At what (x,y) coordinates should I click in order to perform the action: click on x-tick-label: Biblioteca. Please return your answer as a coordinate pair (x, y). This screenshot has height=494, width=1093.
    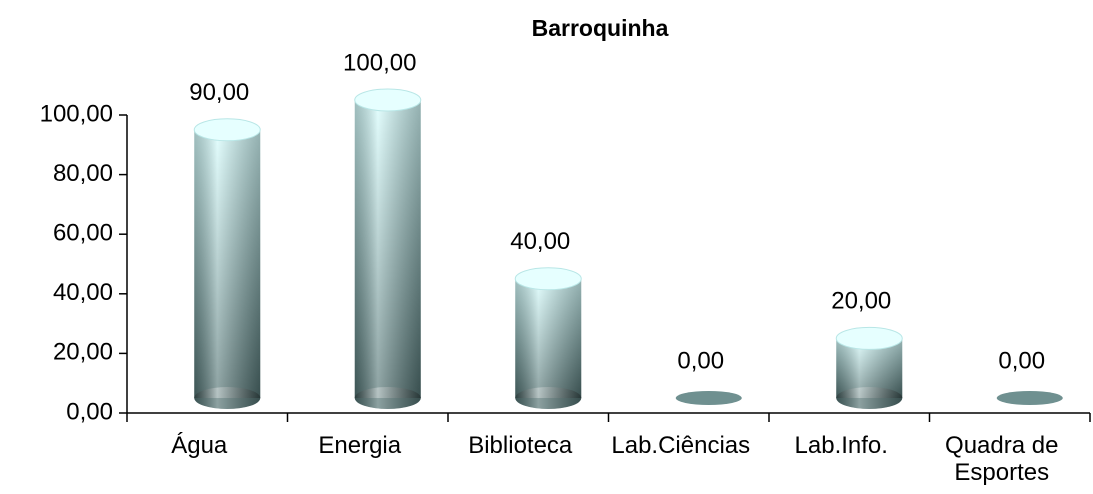
    Looking at the image, I should click on (520, 445).